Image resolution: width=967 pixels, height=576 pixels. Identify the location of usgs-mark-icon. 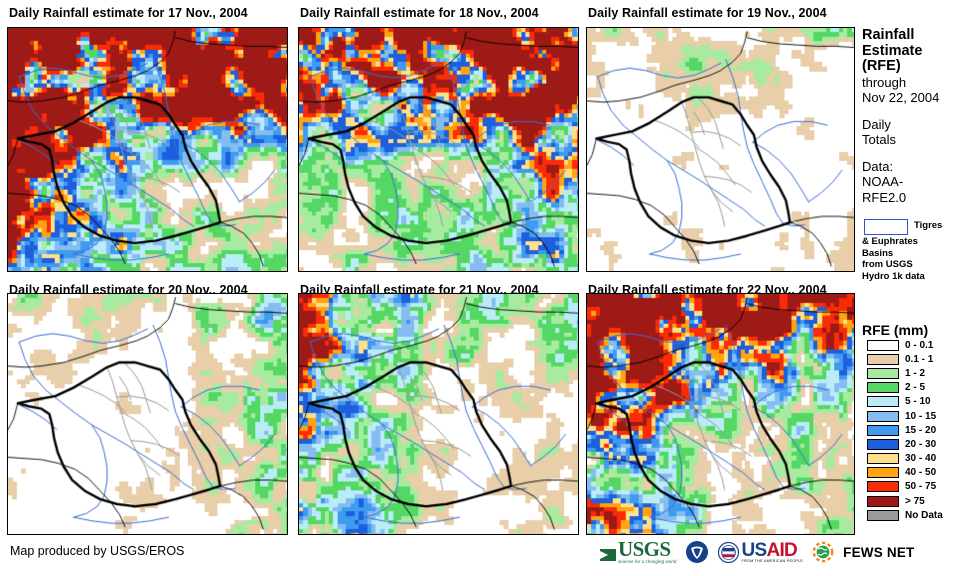
(608, 555).